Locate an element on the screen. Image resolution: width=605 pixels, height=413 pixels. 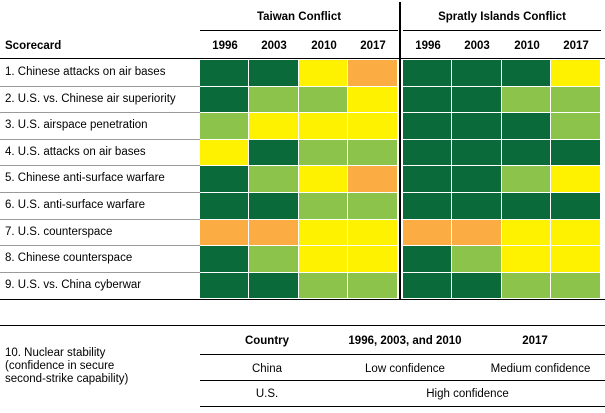
group-header-taiwan: Taiwan Conflict is located at coordinates (299, 17).